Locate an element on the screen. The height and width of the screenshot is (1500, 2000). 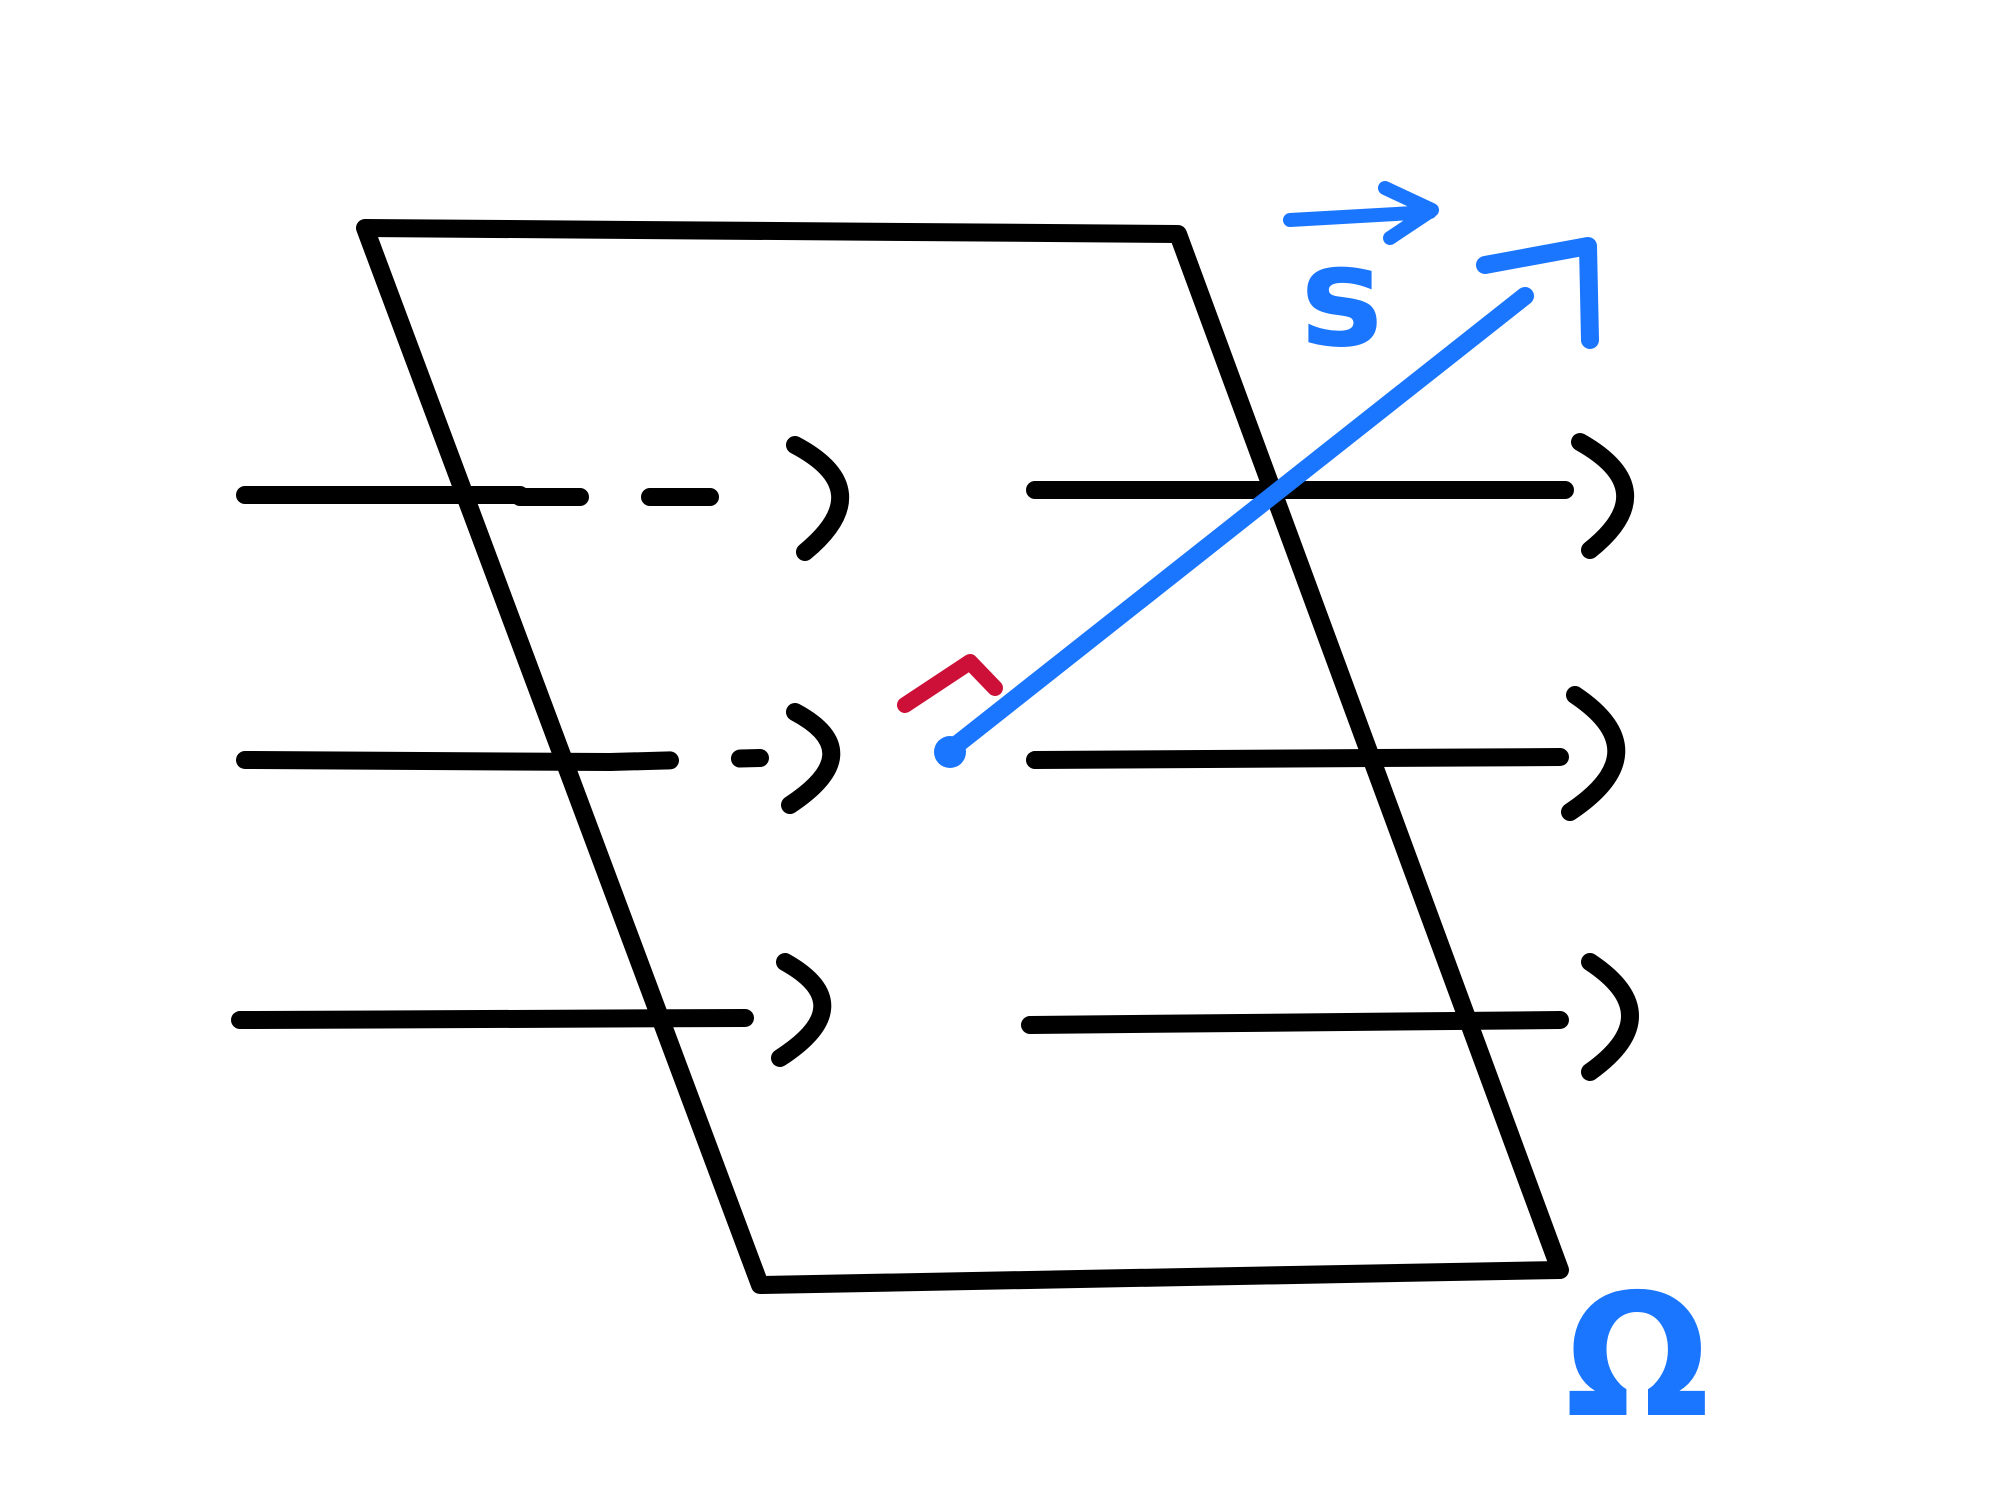
vector-arrow-over-s is located at coordinates (1361, 213).